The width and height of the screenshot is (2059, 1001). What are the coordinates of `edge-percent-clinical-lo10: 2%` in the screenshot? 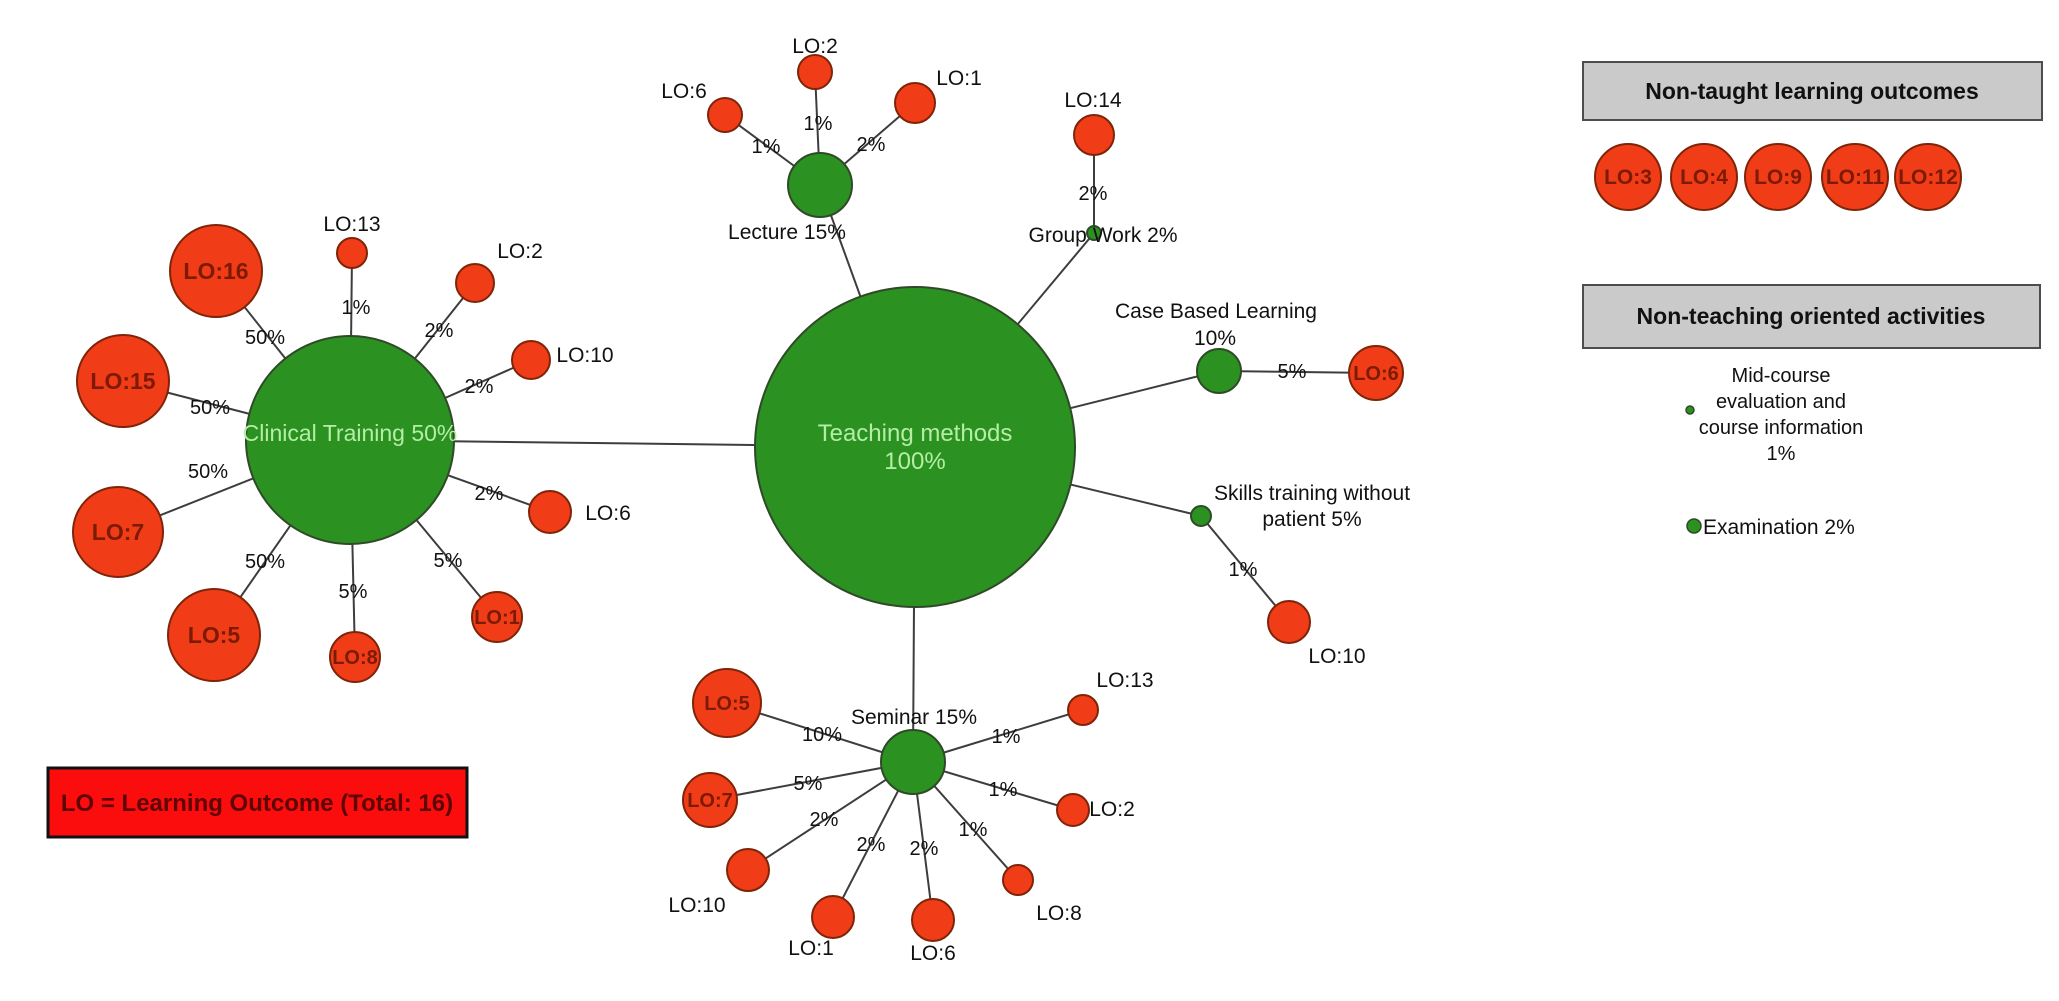 It's located at (479, 387).